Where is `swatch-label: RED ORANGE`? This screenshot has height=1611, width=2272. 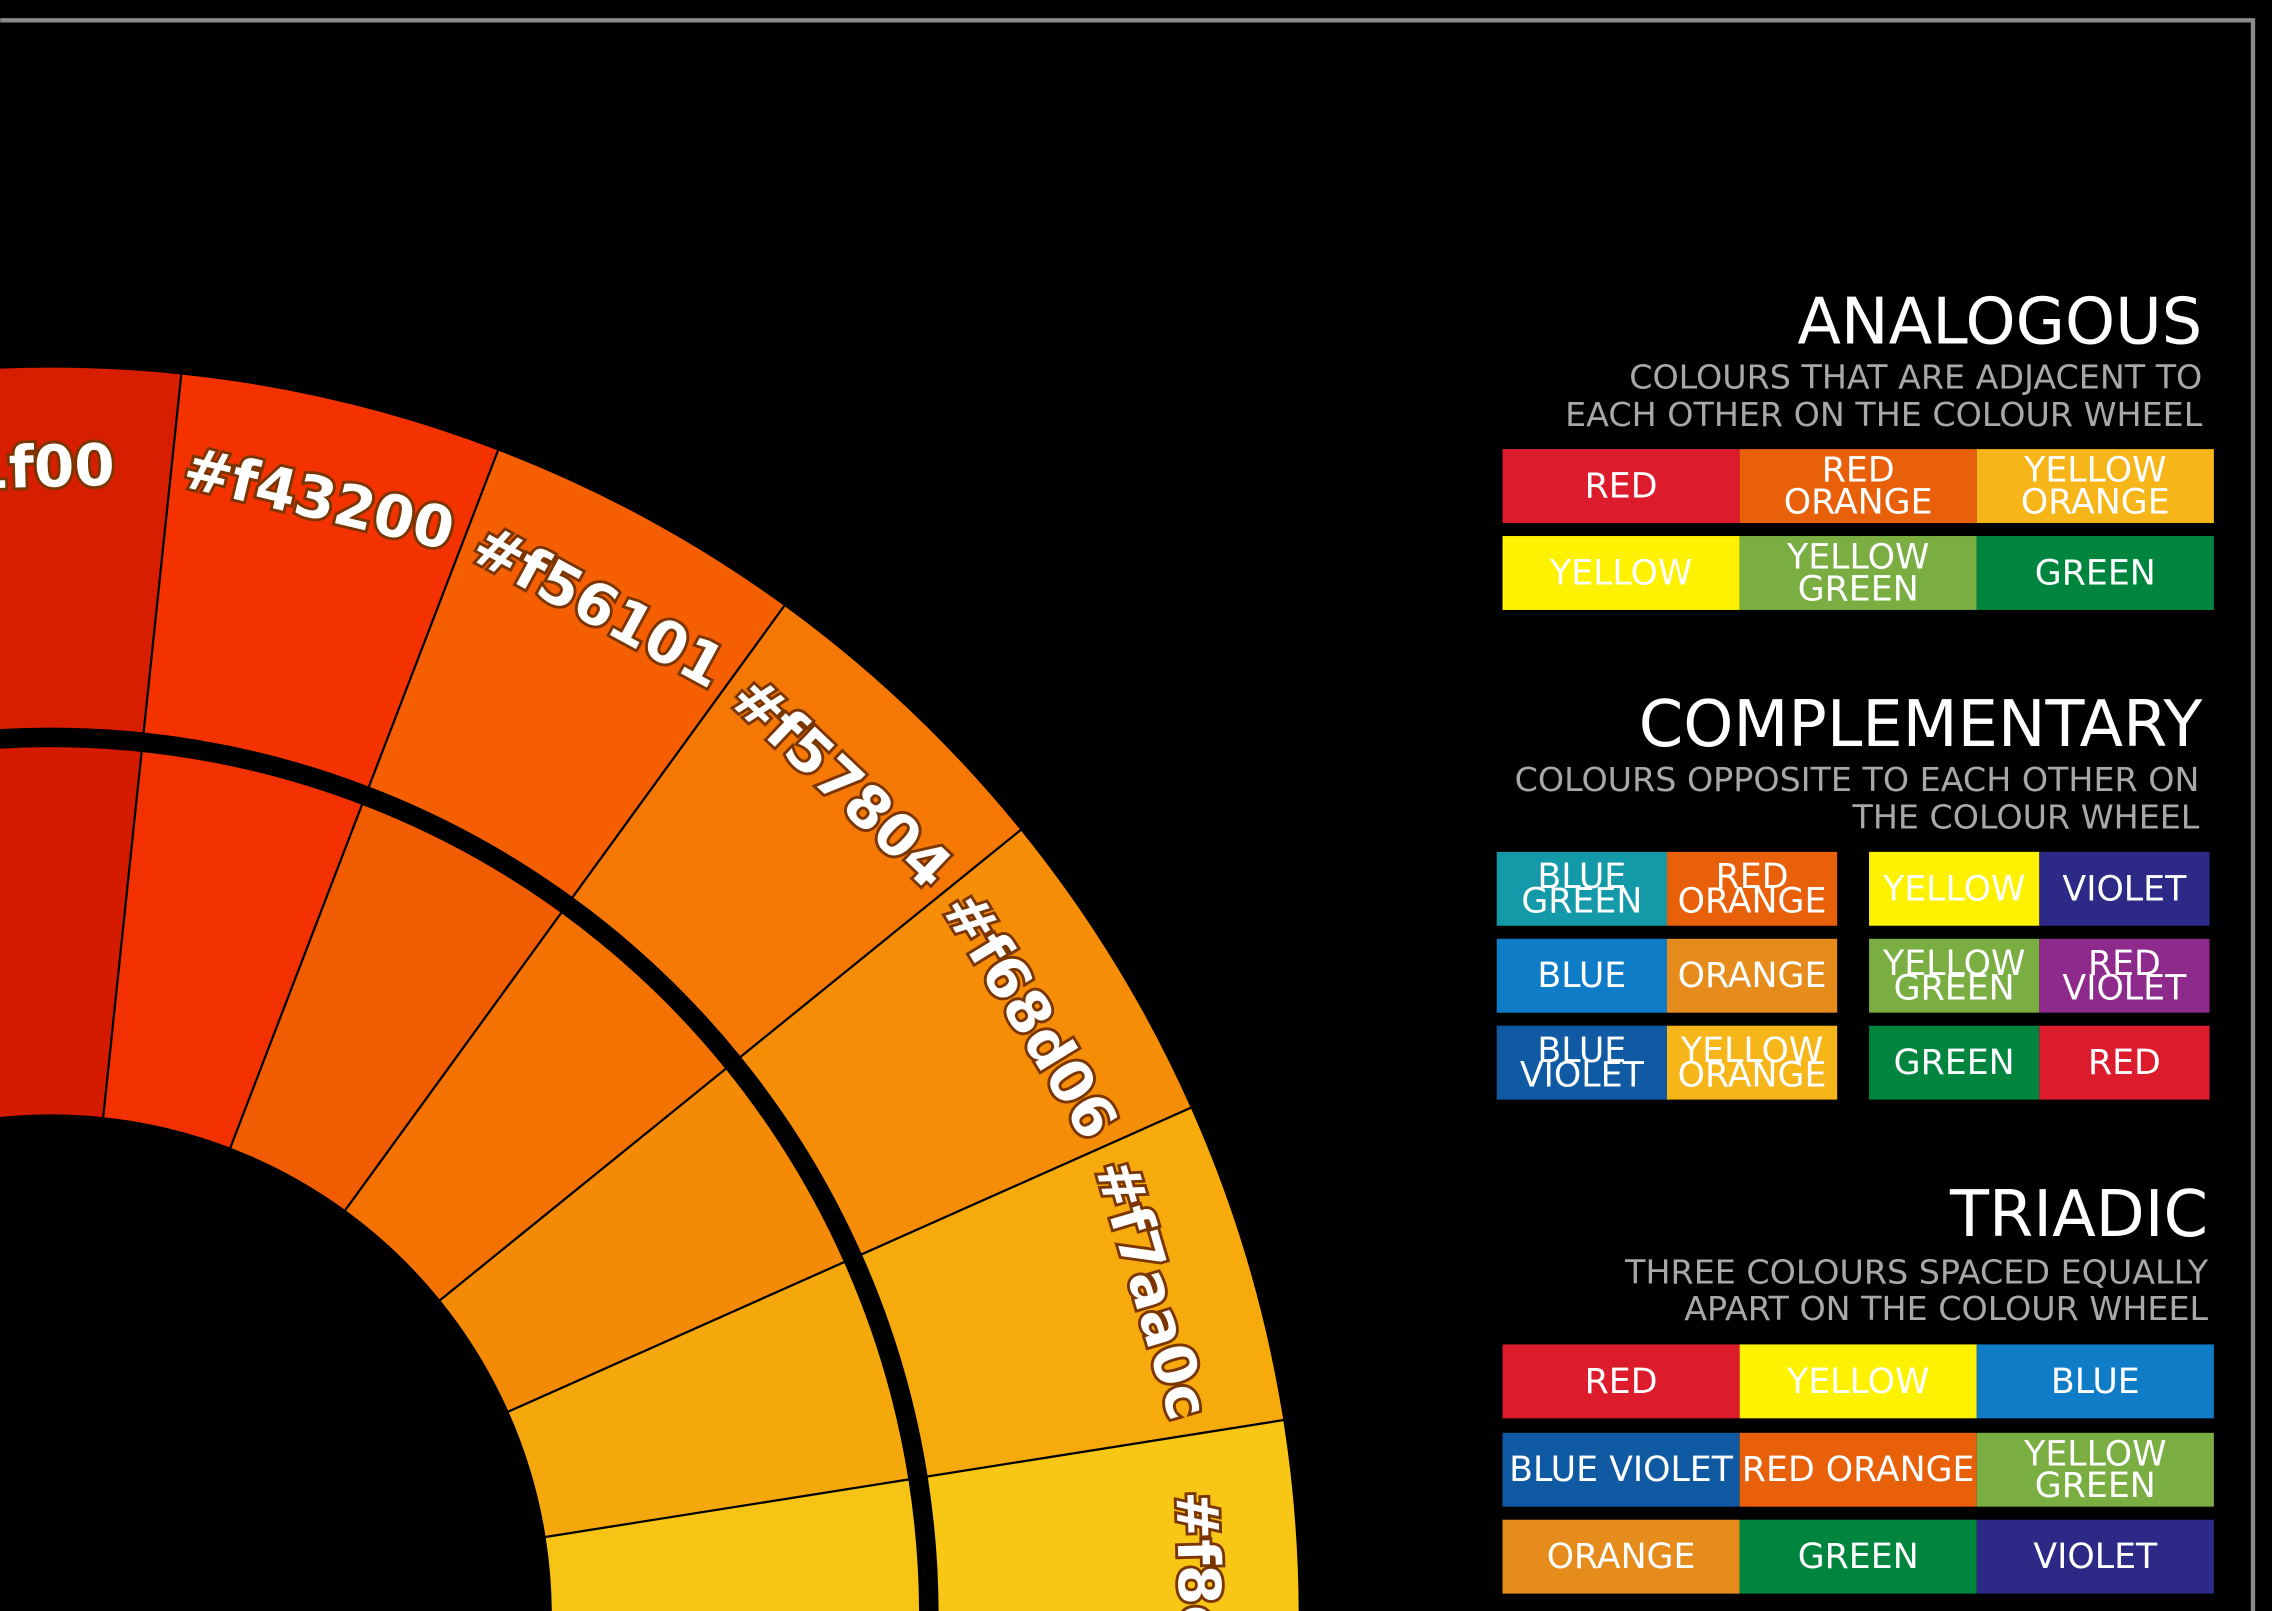 swatch-label: RED ORANGE is located at coordinates (1858, 1470).